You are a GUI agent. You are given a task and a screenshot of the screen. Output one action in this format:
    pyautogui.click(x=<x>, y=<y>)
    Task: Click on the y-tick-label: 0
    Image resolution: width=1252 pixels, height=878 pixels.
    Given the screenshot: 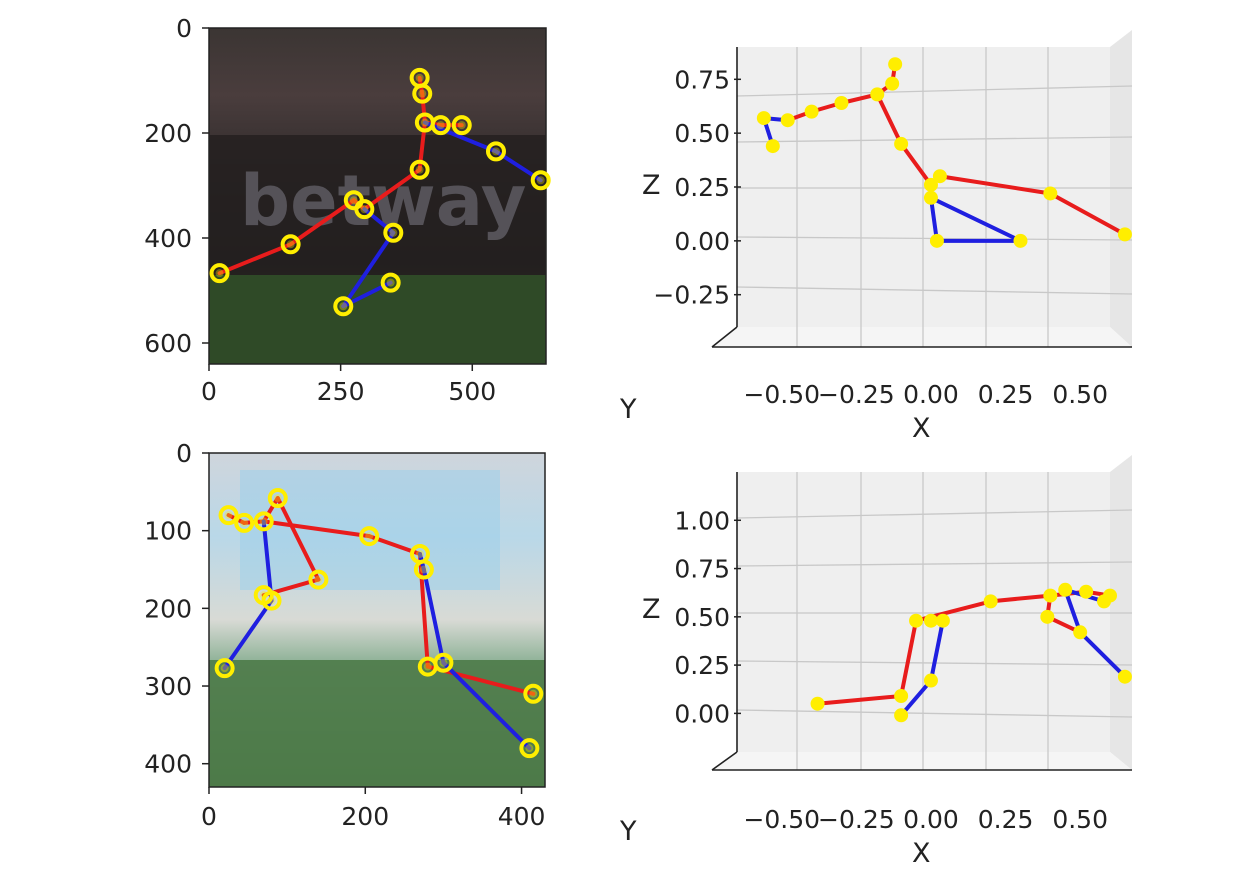 What is the action you would take?
    pyautogui.click(x=184, y=28)
    